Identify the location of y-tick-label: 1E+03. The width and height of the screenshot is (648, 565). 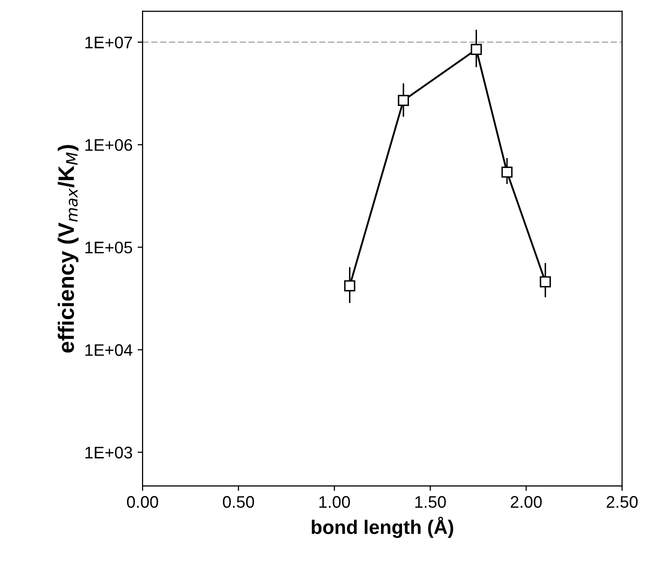
(108, 452).